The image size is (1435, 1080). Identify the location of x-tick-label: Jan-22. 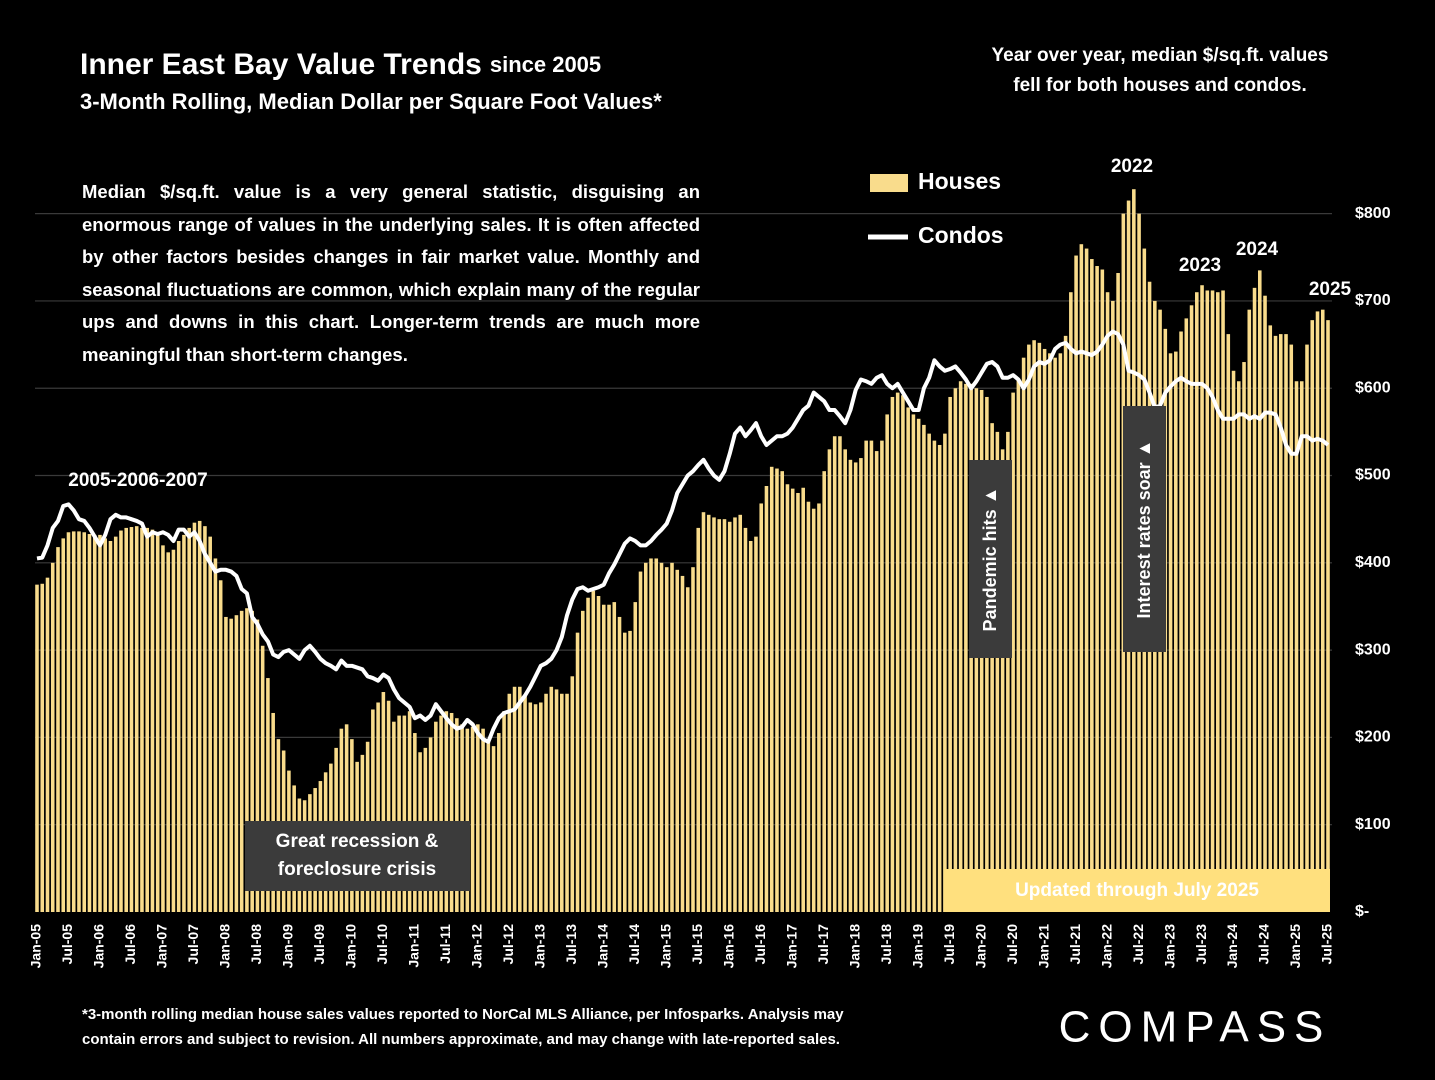
(1106, 946).